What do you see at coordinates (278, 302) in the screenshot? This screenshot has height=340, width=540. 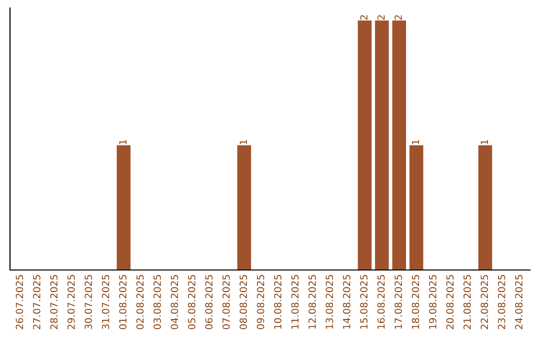 I see `x-tick-label: 10.08.2025` at bounding box center [278, 302].